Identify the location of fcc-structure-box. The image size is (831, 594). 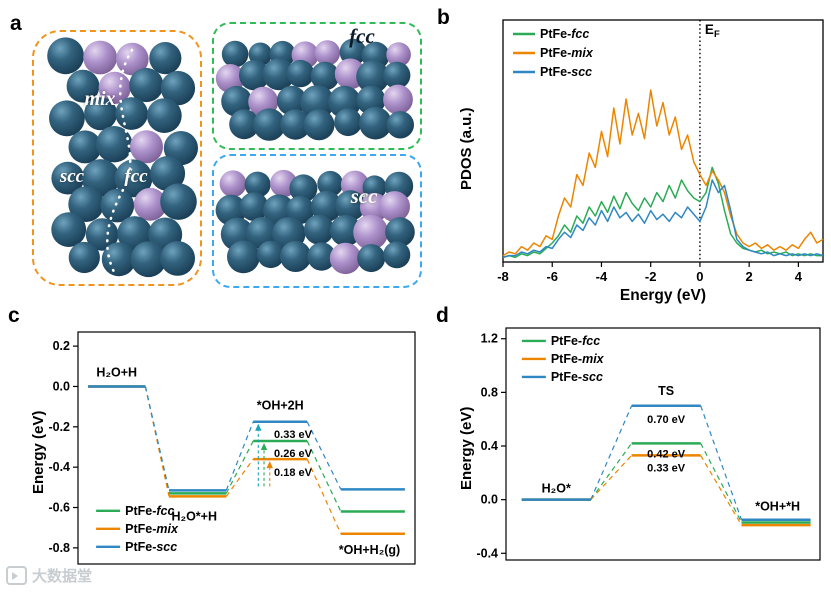
(317, 86).